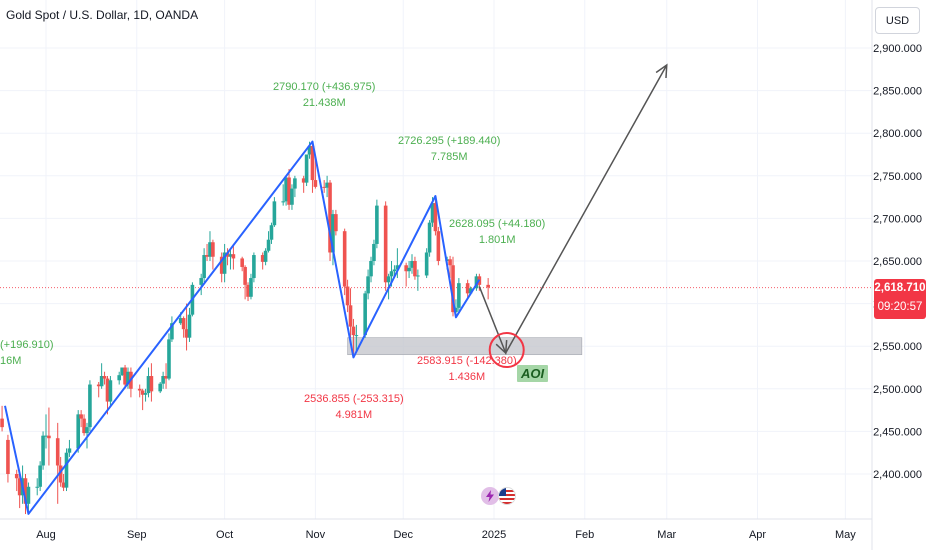 This screenshot has height=550, width=932. Describe the element at coordinates (900, 307) in the screenshot. I see `bar-countdown-label: 09:20:57` at that location.